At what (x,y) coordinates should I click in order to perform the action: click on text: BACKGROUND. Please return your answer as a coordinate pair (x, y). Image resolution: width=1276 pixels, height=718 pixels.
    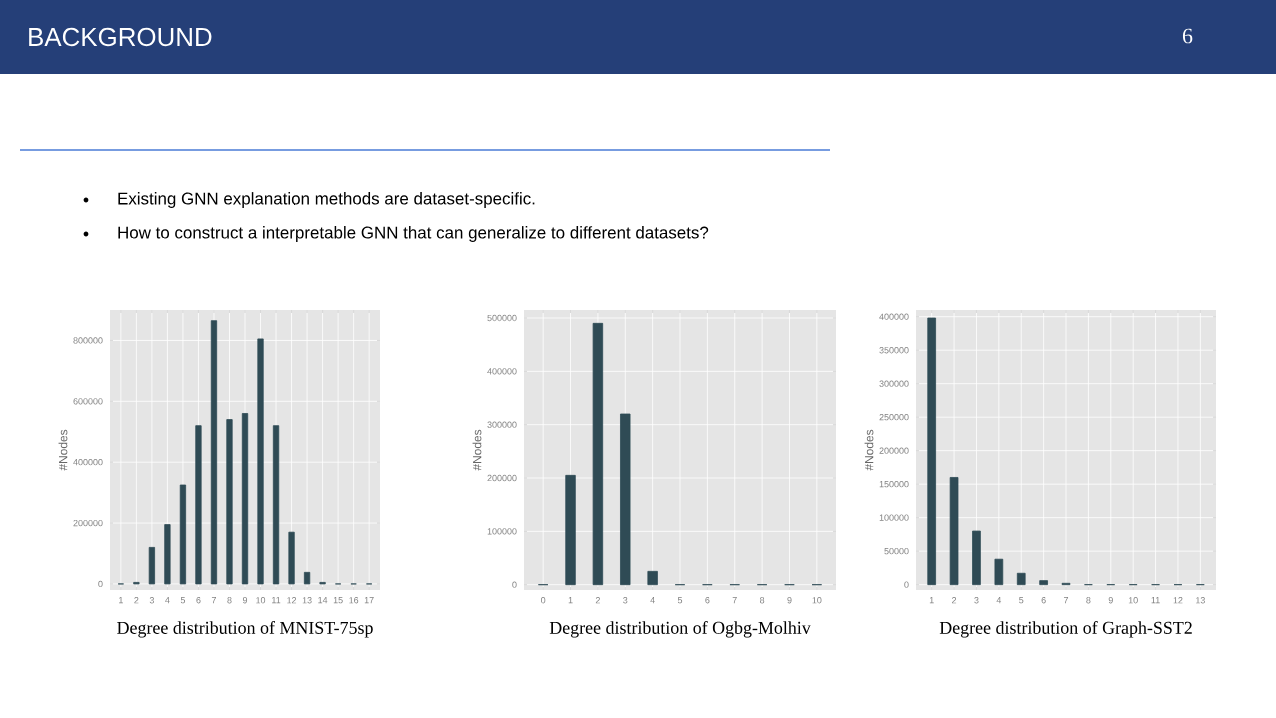
    Looking at the image, I should click on (120, 37).